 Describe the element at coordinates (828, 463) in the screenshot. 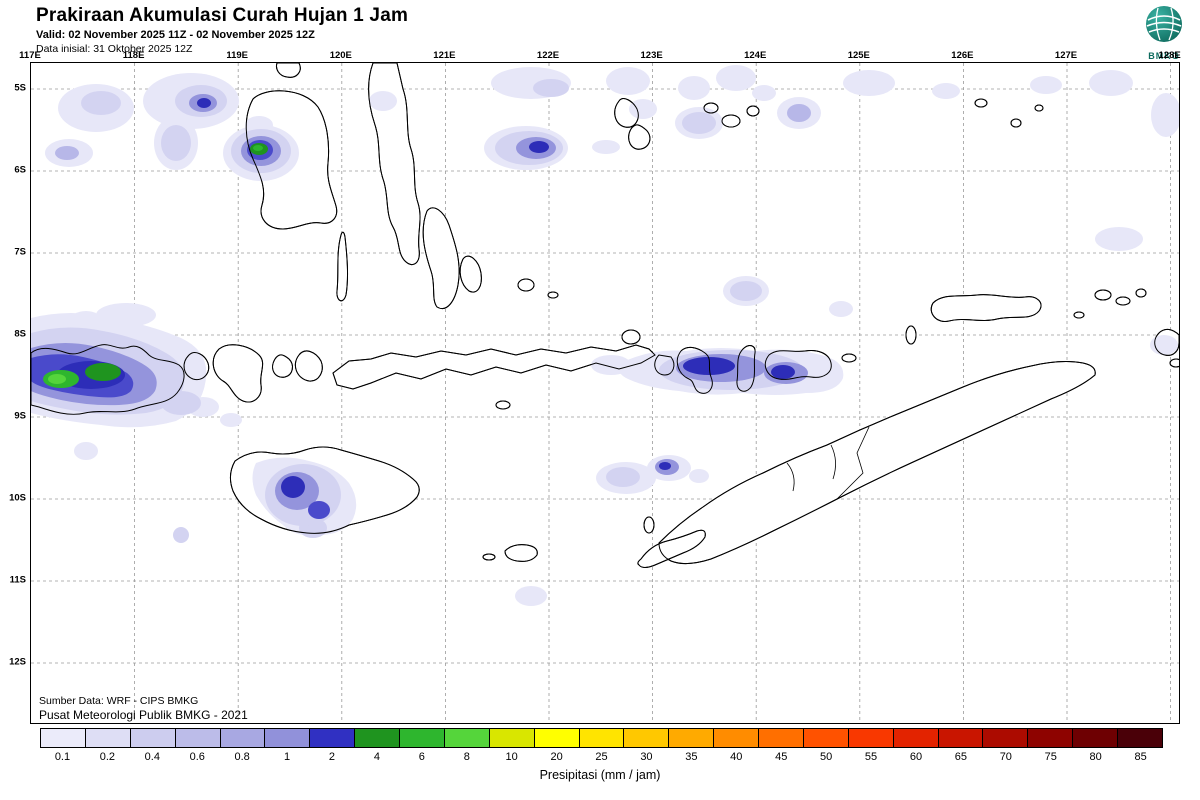

I see `admin-borders` at that location.